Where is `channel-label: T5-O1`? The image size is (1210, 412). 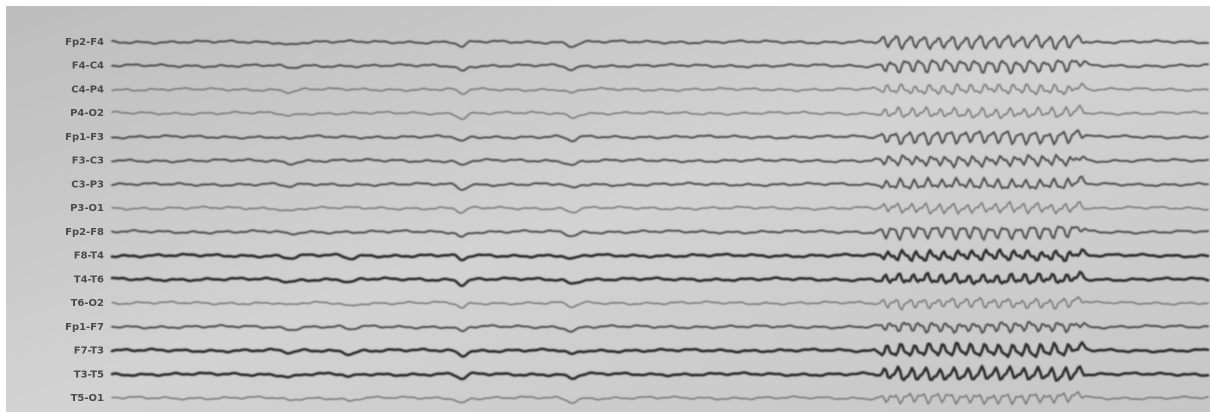
channel-label: T5-O1 is located at coordinates (87, 398).